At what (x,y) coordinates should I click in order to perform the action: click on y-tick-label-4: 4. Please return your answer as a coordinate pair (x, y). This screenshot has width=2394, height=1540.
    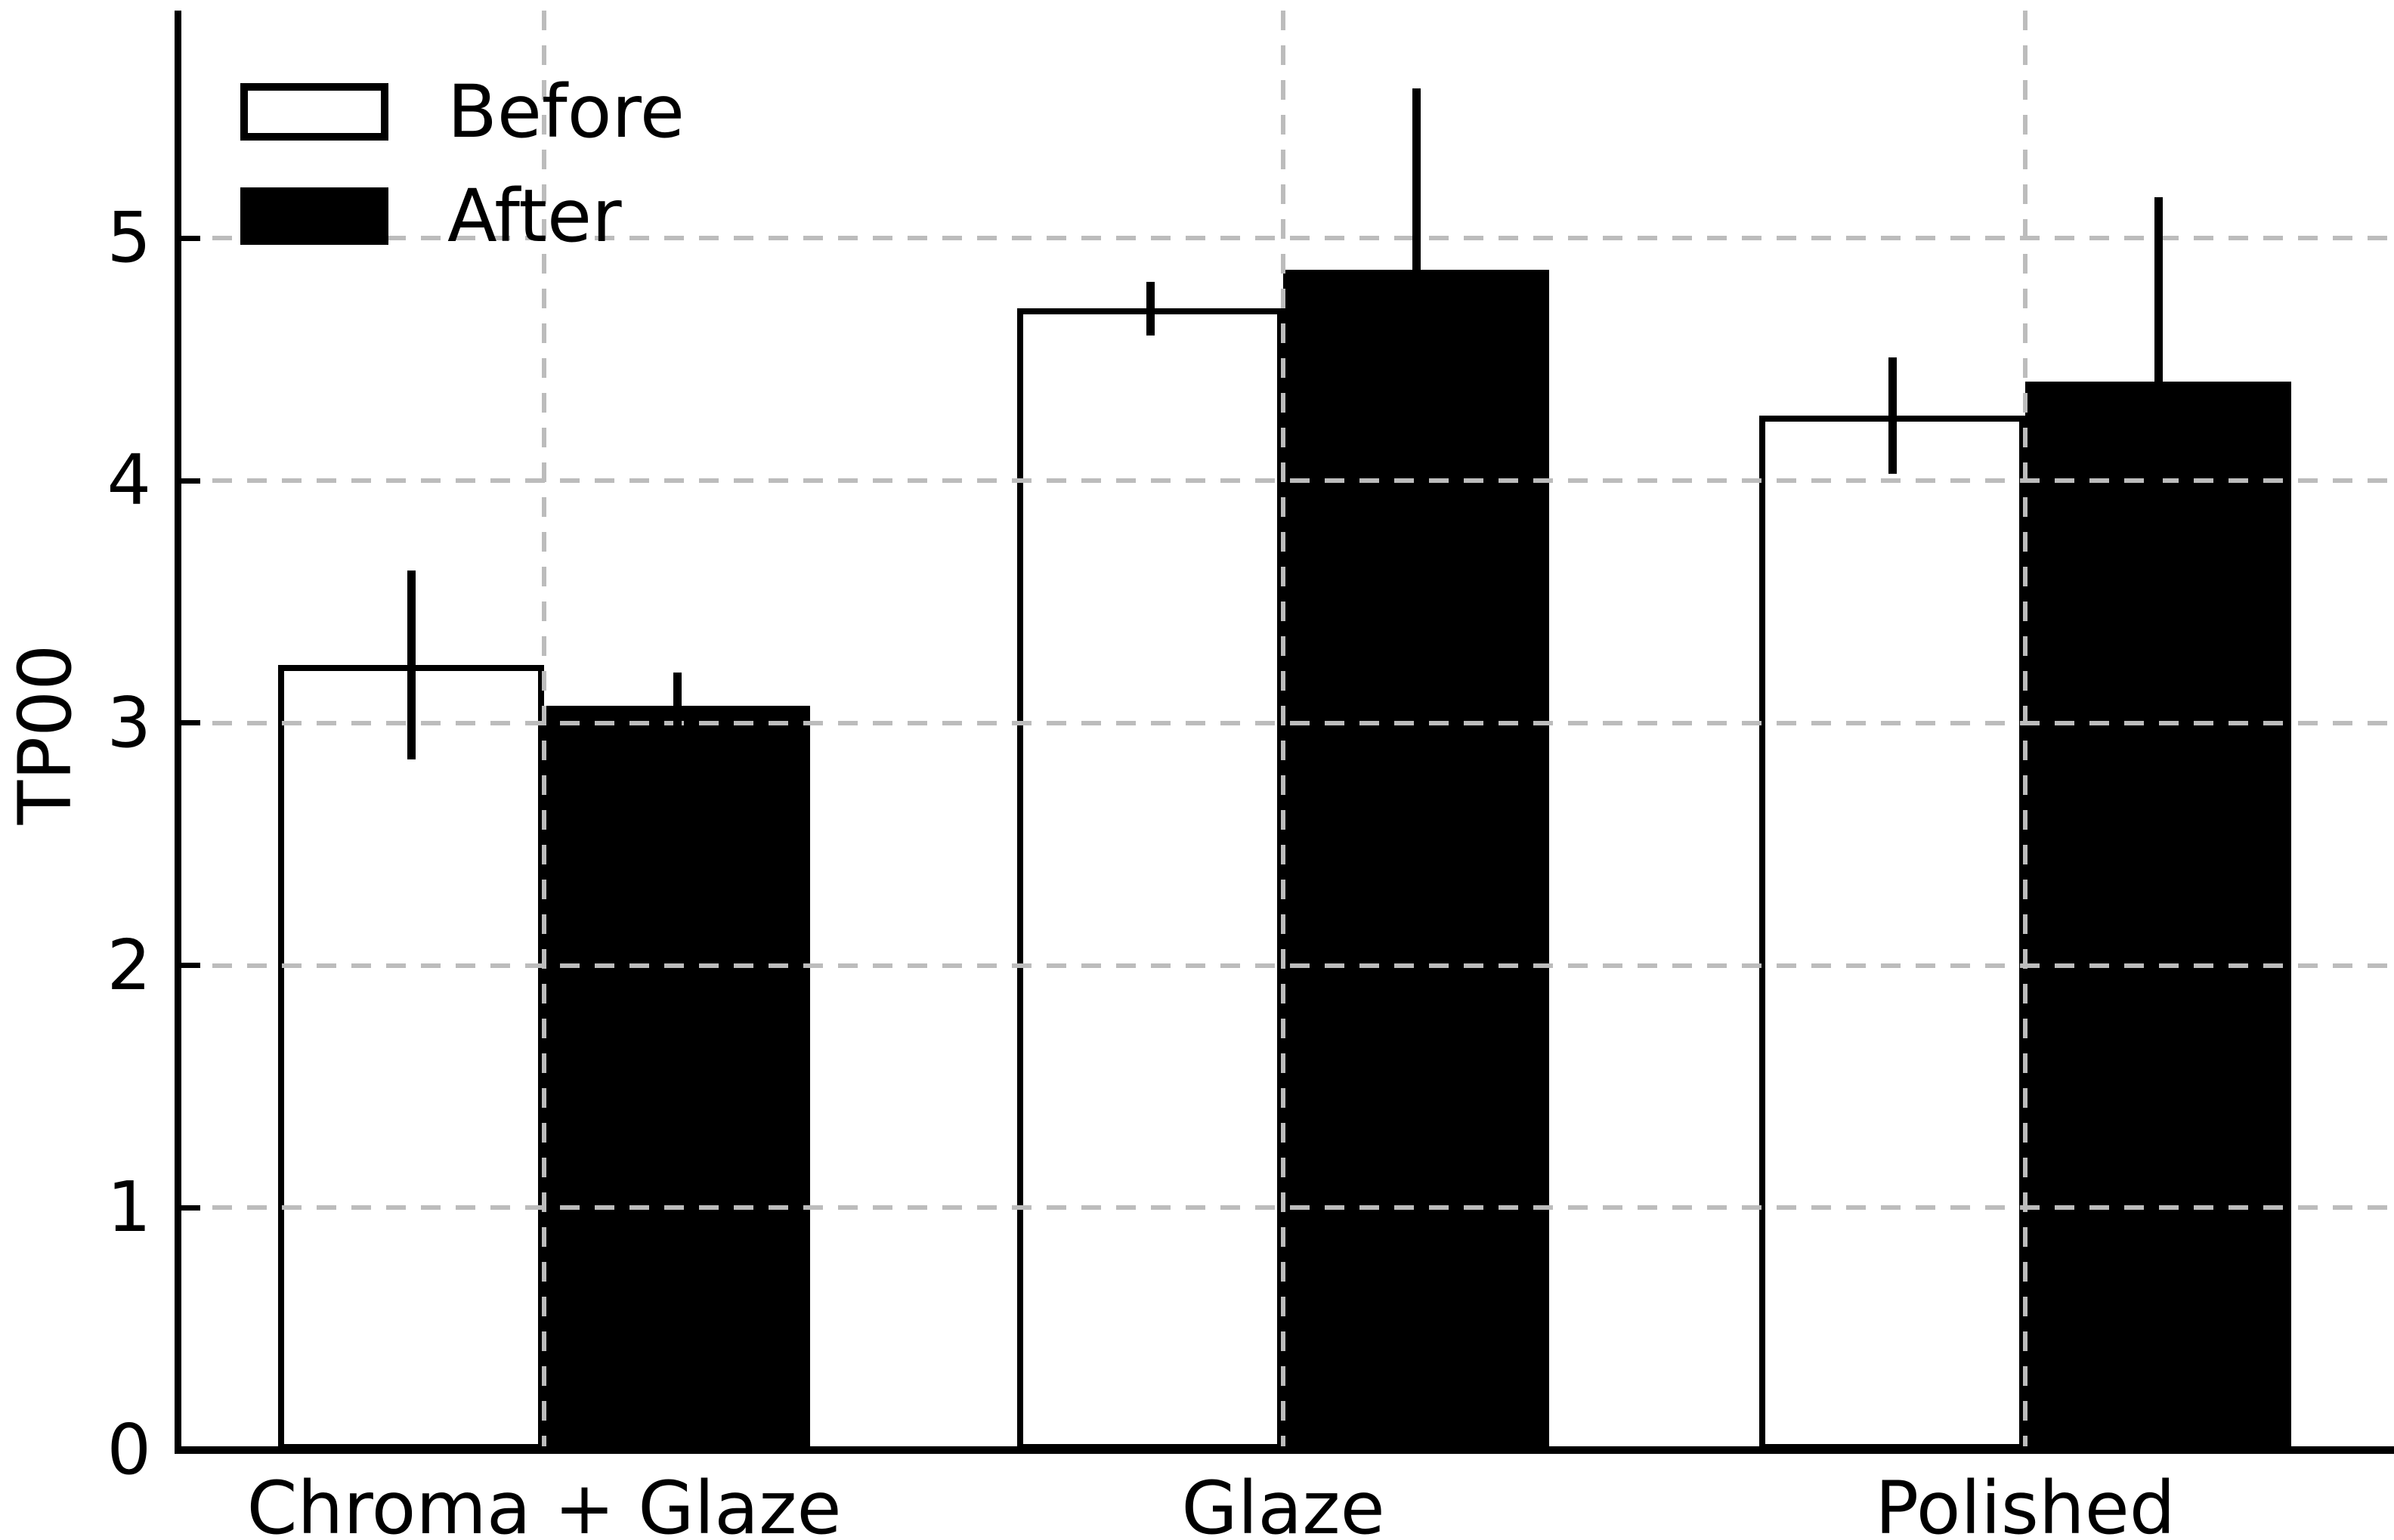
    Looking at the image, I should click on (129, 480).